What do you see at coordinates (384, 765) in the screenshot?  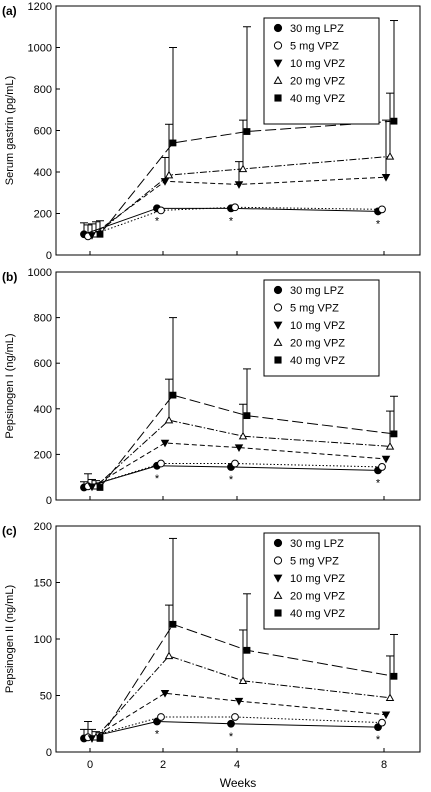 I see `x-tick-label-3: 8` at bounding box center [384, 765].